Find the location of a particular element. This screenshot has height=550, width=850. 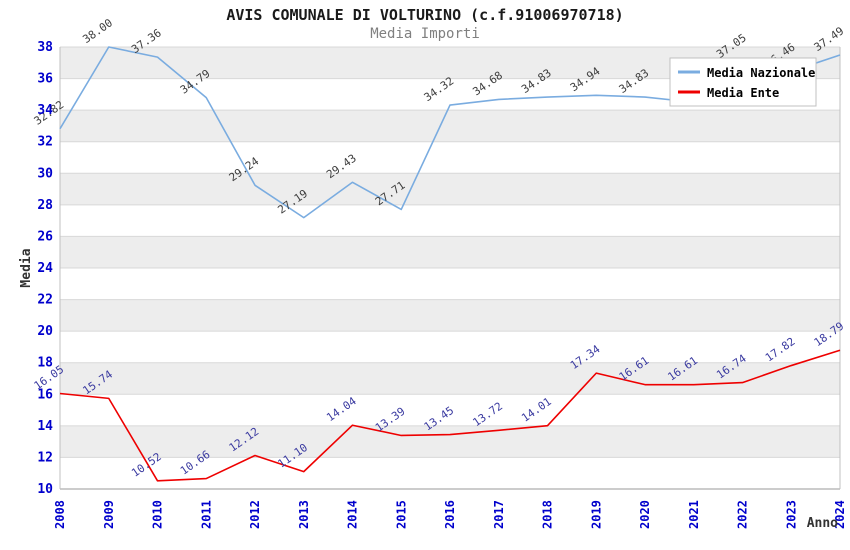

x-tick-label: 2019 is located at coordinates (596, 514).